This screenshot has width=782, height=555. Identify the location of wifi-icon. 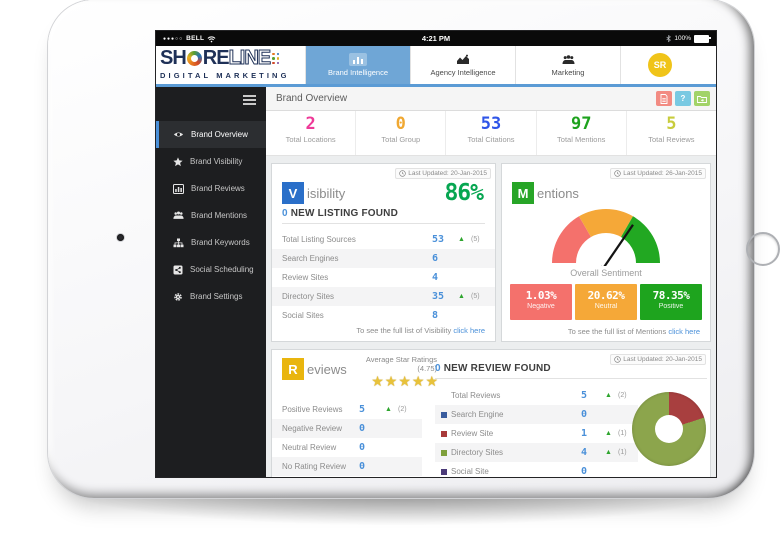
(211, 39).